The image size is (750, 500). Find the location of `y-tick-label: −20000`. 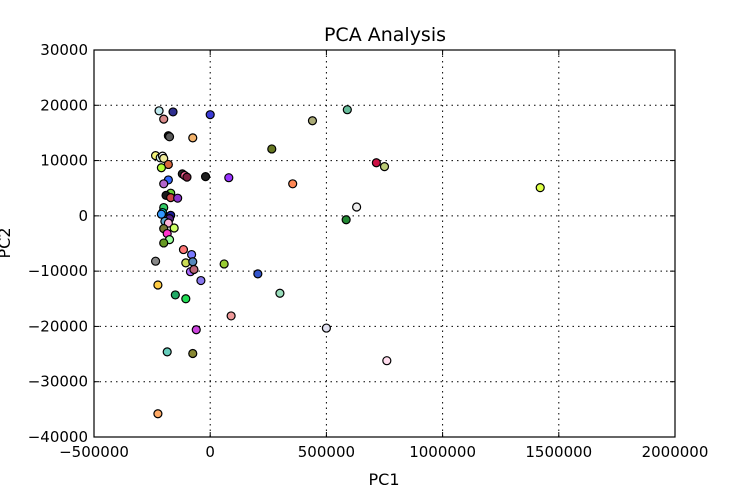

y-tick-label: −20000 is located at coordinates (58, 326).